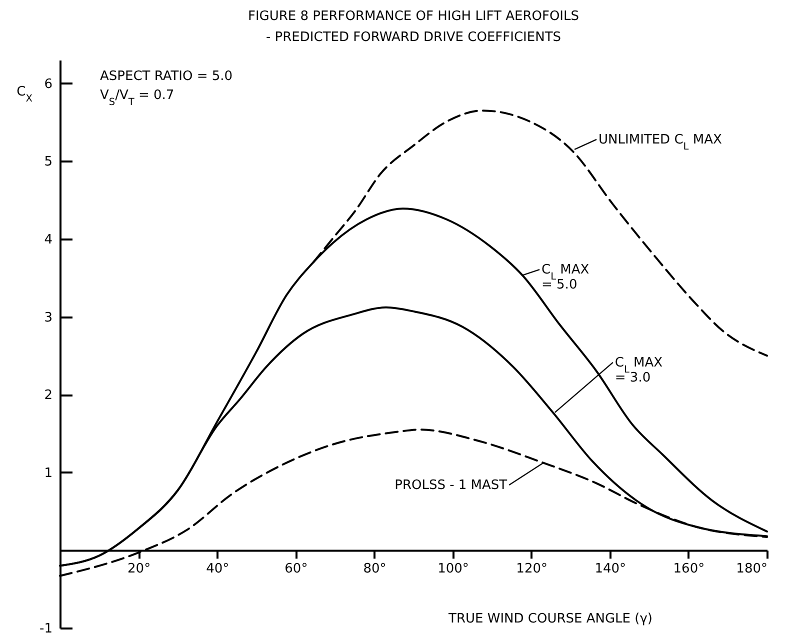 This screenshot has height=642, width=791. What do you see at coordinates (451, 486) in the screenshot?
I see `annotation: PROLSS - 1 MAST` at bounding box center [451, 486].